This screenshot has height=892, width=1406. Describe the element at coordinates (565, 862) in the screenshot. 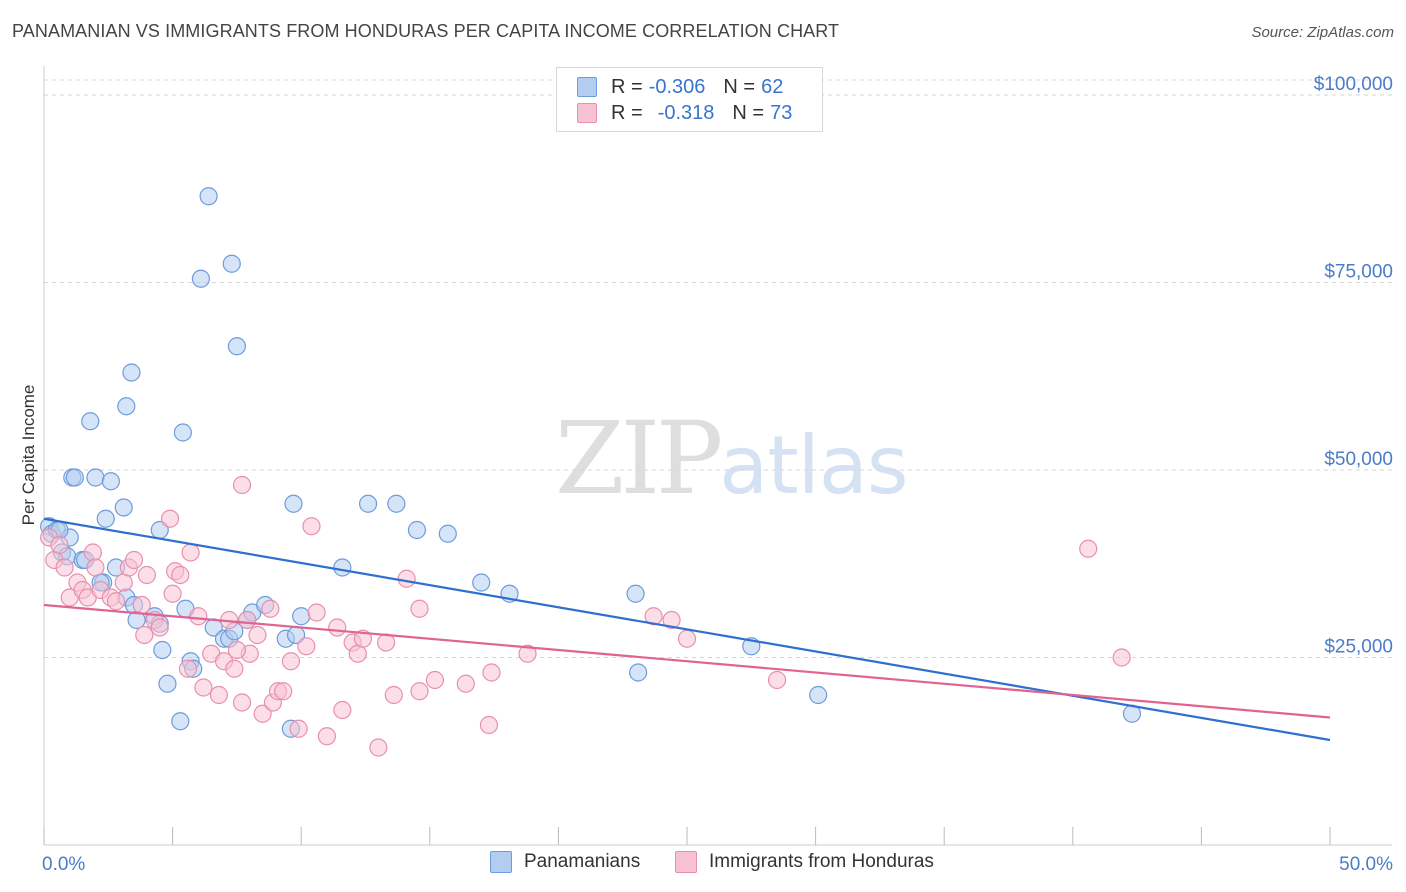

I see `legend-item-panamanians: Panamanians` at that location.